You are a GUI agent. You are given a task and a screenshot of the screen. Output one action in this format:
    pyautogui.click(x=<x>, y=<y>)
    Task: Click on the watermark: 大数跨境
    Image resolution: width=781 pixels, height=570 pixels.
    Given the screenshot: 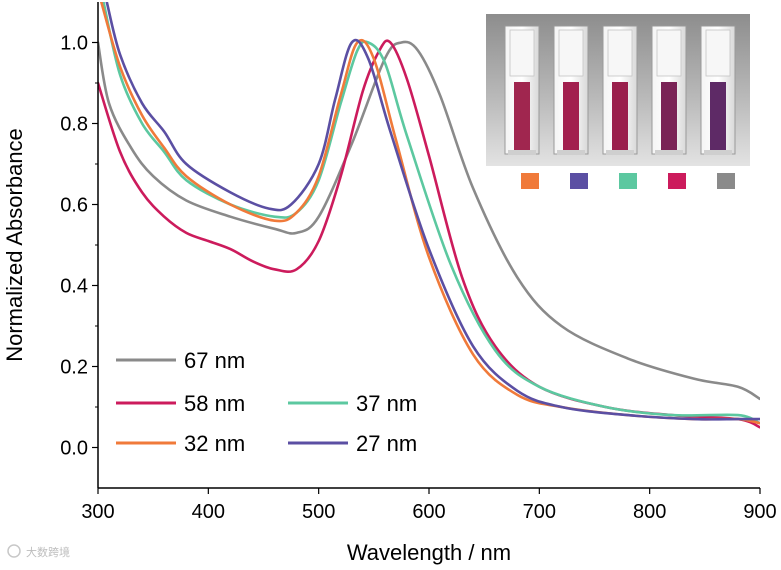 What is the action you would take?
    pyautogui.click(x=38, y=551)
    